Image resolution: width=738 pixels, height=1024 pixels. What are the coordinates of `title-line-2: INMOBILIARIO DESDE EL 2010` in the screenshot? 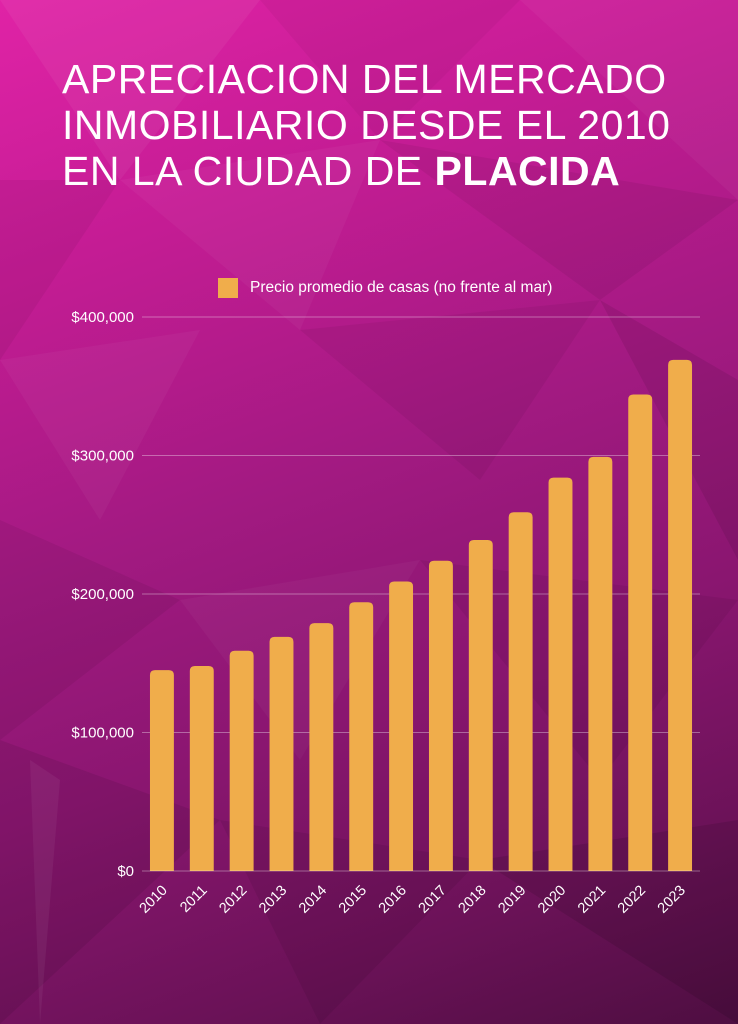 It's located at (366, 125).